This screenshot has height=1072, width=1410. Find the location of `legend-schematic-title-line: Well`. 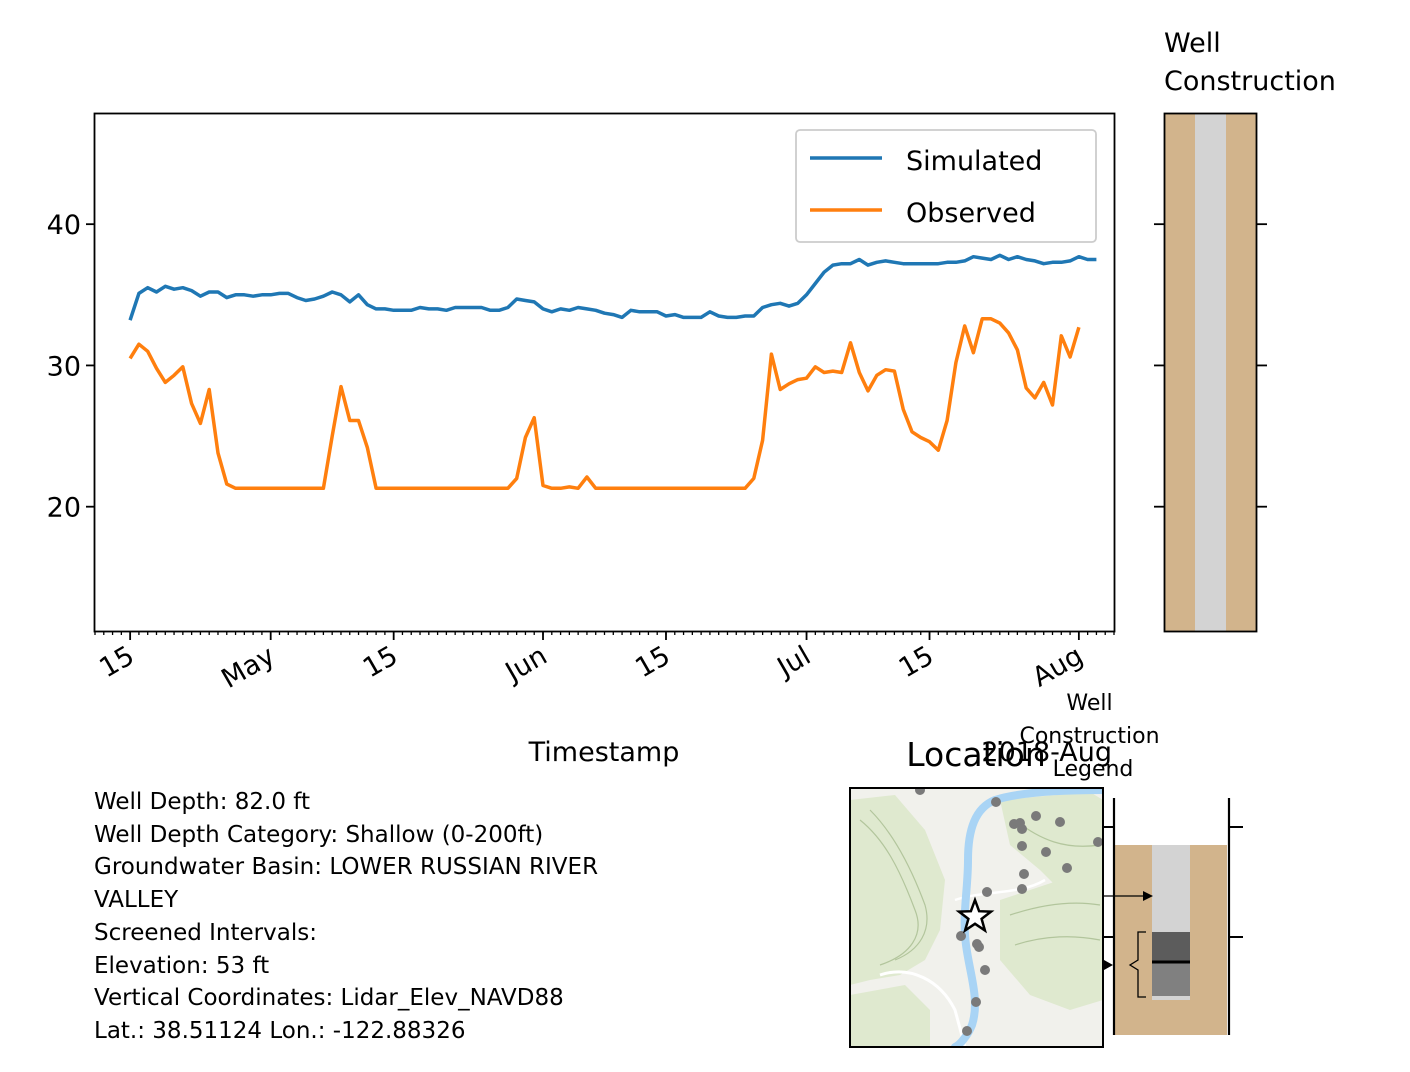

legend-schematic-title-line: Well is located at coordinates (1089, 703).